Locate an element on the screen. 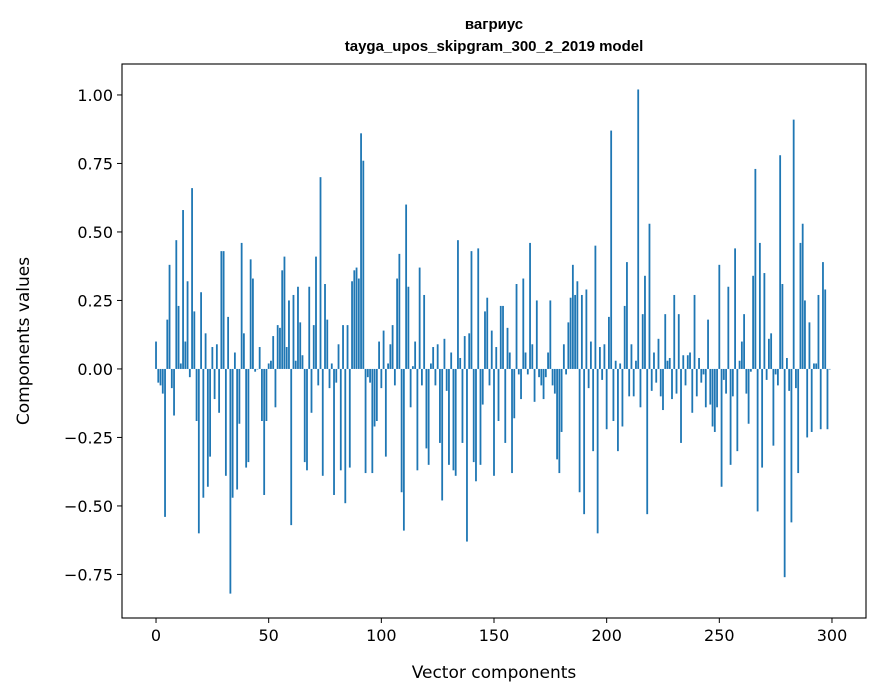 The height and width of the screenshot is (696, 880). y-tick-label: 1.00 is located at coordinates (95, 95).